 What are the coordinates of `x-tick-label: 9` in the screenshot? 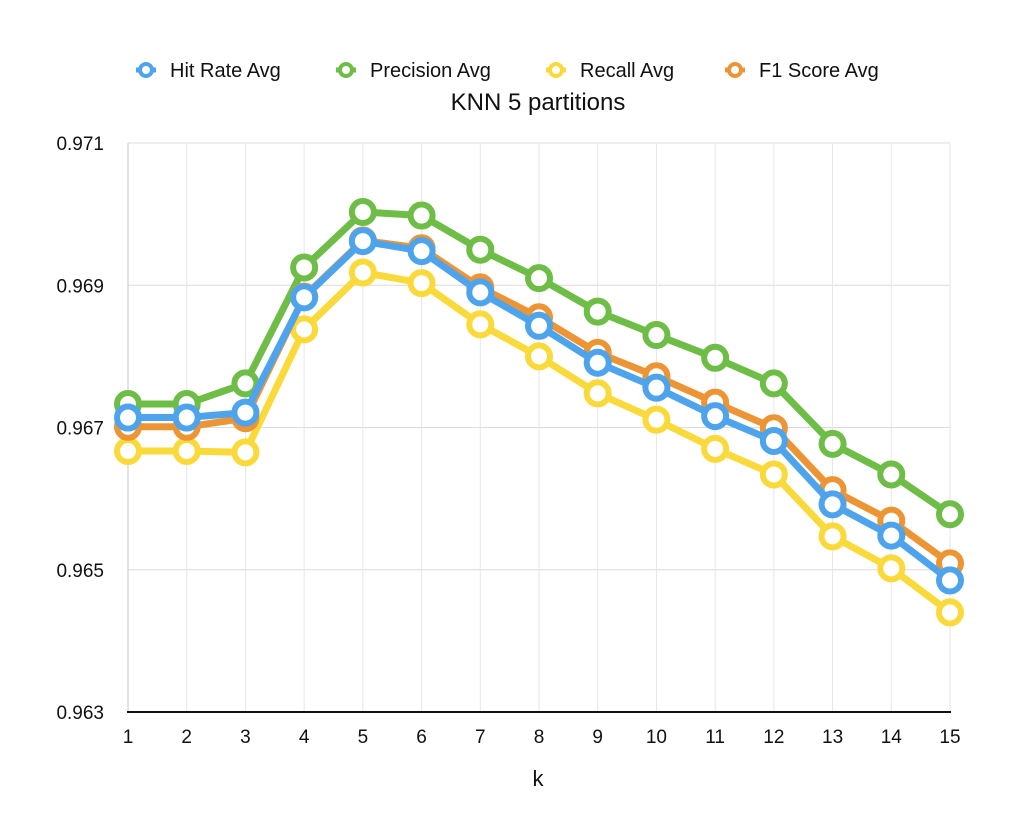 It's located at (597, 737).